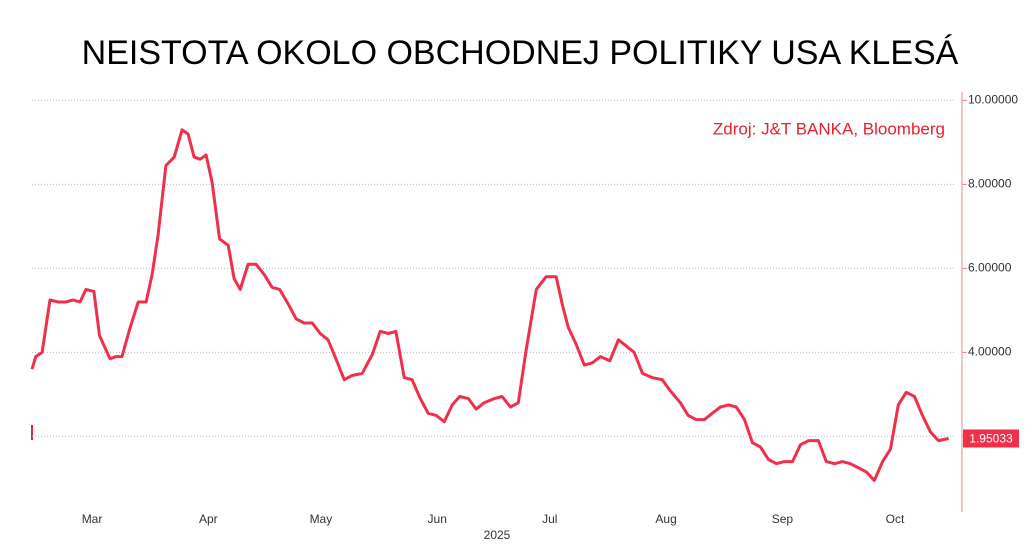 The height and width of the screenshot is (544, 1033). I want to click on x-tick-label: Mar, so click(92, 519).